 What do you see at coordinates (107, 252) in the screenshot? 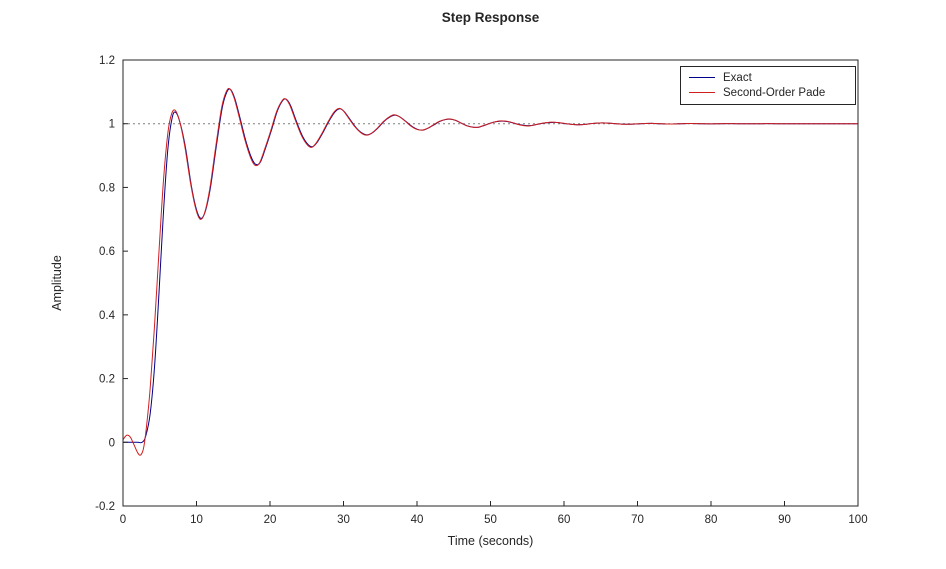
I see `y-tick-label: 0.6` at bounding box center [107, 252].